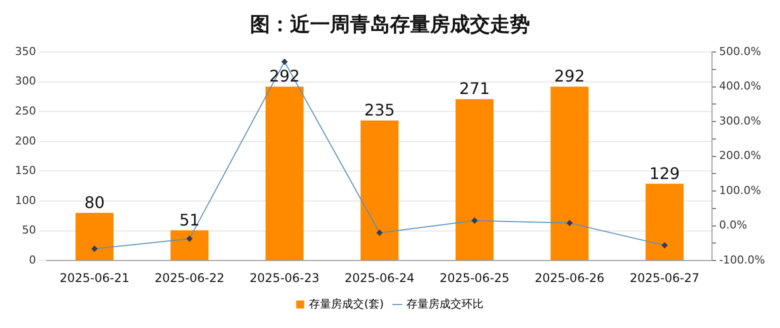  What do you see at coordinates (25, 200) in the screenshot?
I see `y-tick-label: 100` at bounding box center [25, 200].